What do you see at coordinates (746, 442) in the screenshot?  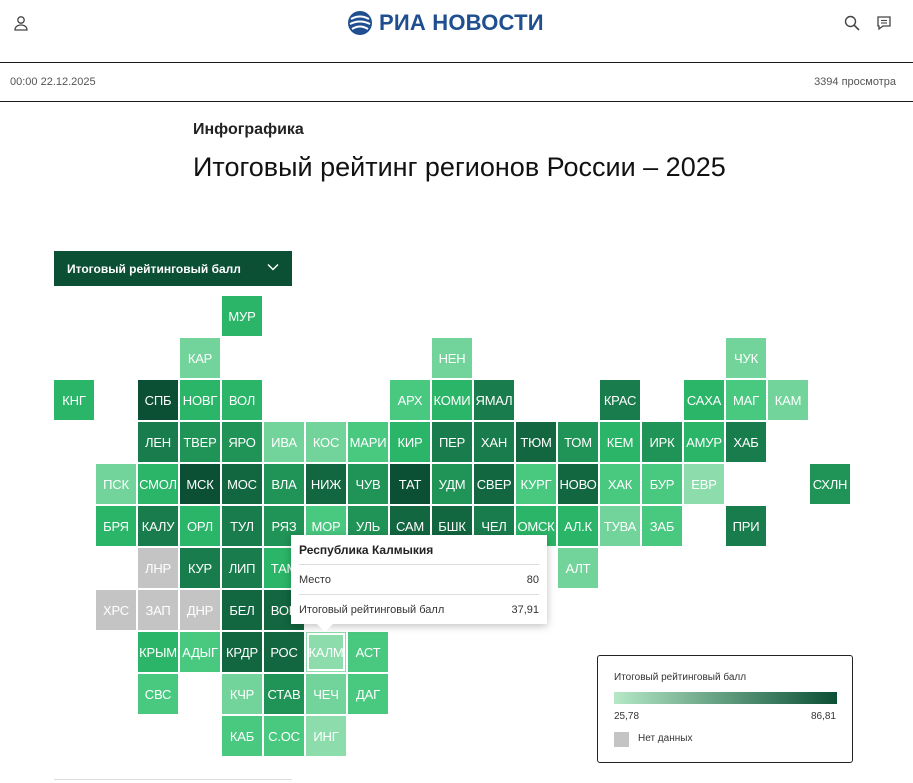 I see `region-tile-хаб: ХАБ` at bounding box center [746, 442].